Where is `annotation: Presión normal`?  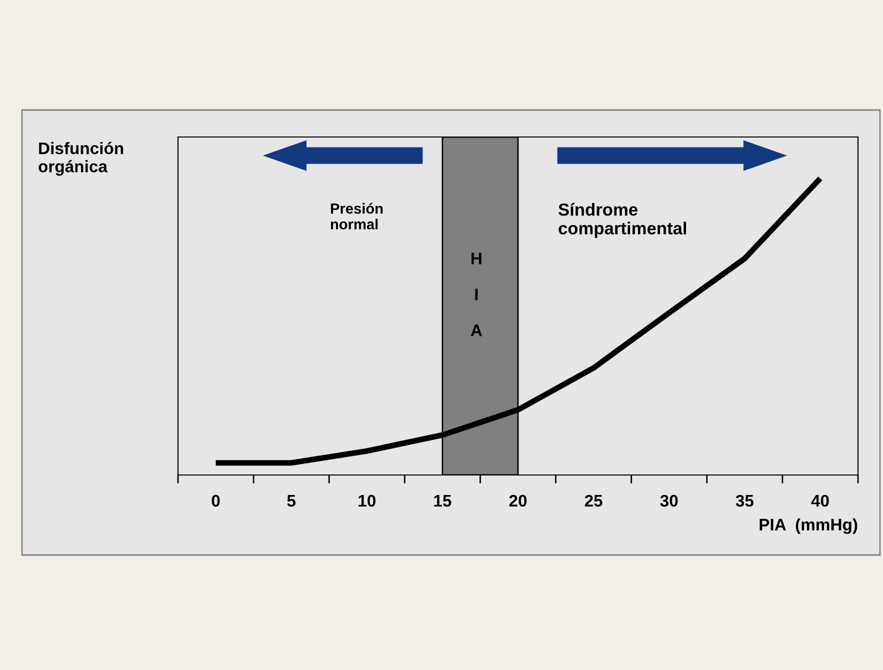 annotation: Presión normal is located at coordinates (356, 216).